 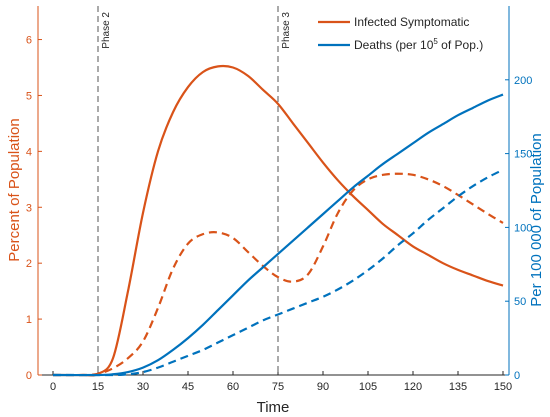 What do you see at coordinates (29, 96) in the screenshot?
I see `y-left-tick-label: 5` at bounding box center [29, 96].